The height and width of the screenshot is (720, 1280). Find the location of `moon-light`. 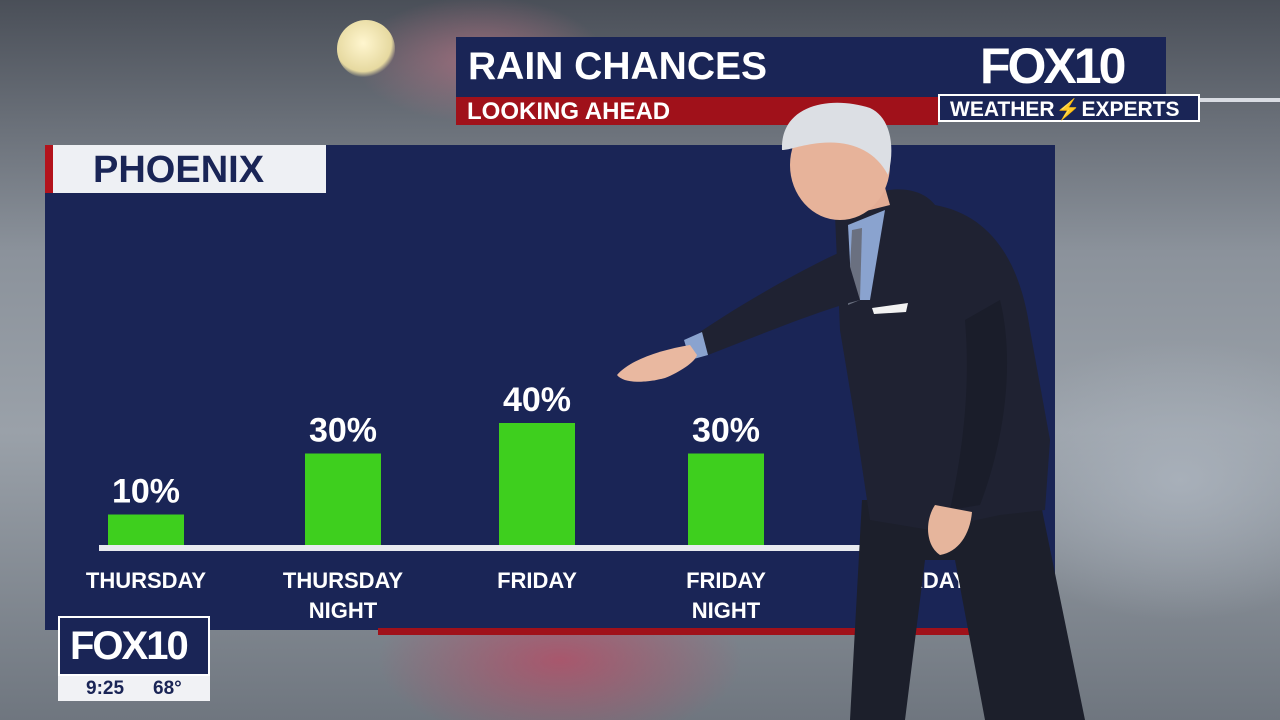

moon-light is located at coordinates (366, 49).